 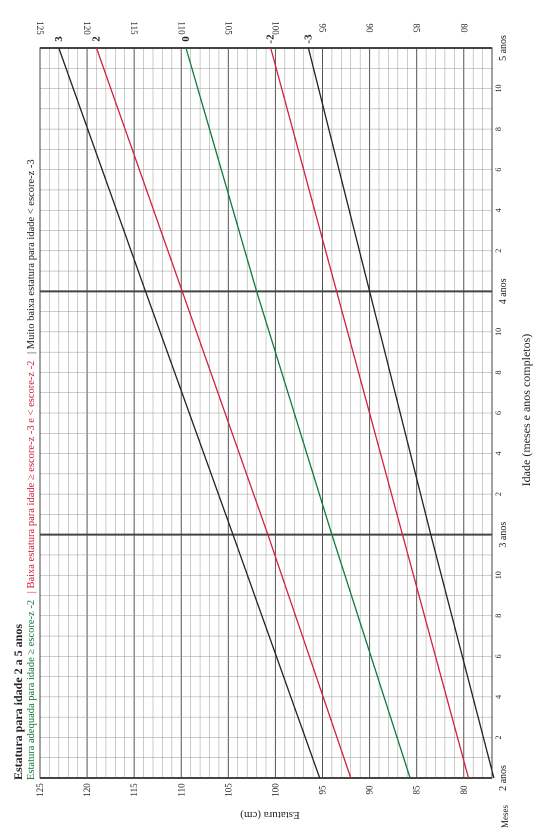 What do you see at coordinates (134, 790) in the screenshot?
I see `height-tick-label-bottom: 115` at bounding box center [134, 790].